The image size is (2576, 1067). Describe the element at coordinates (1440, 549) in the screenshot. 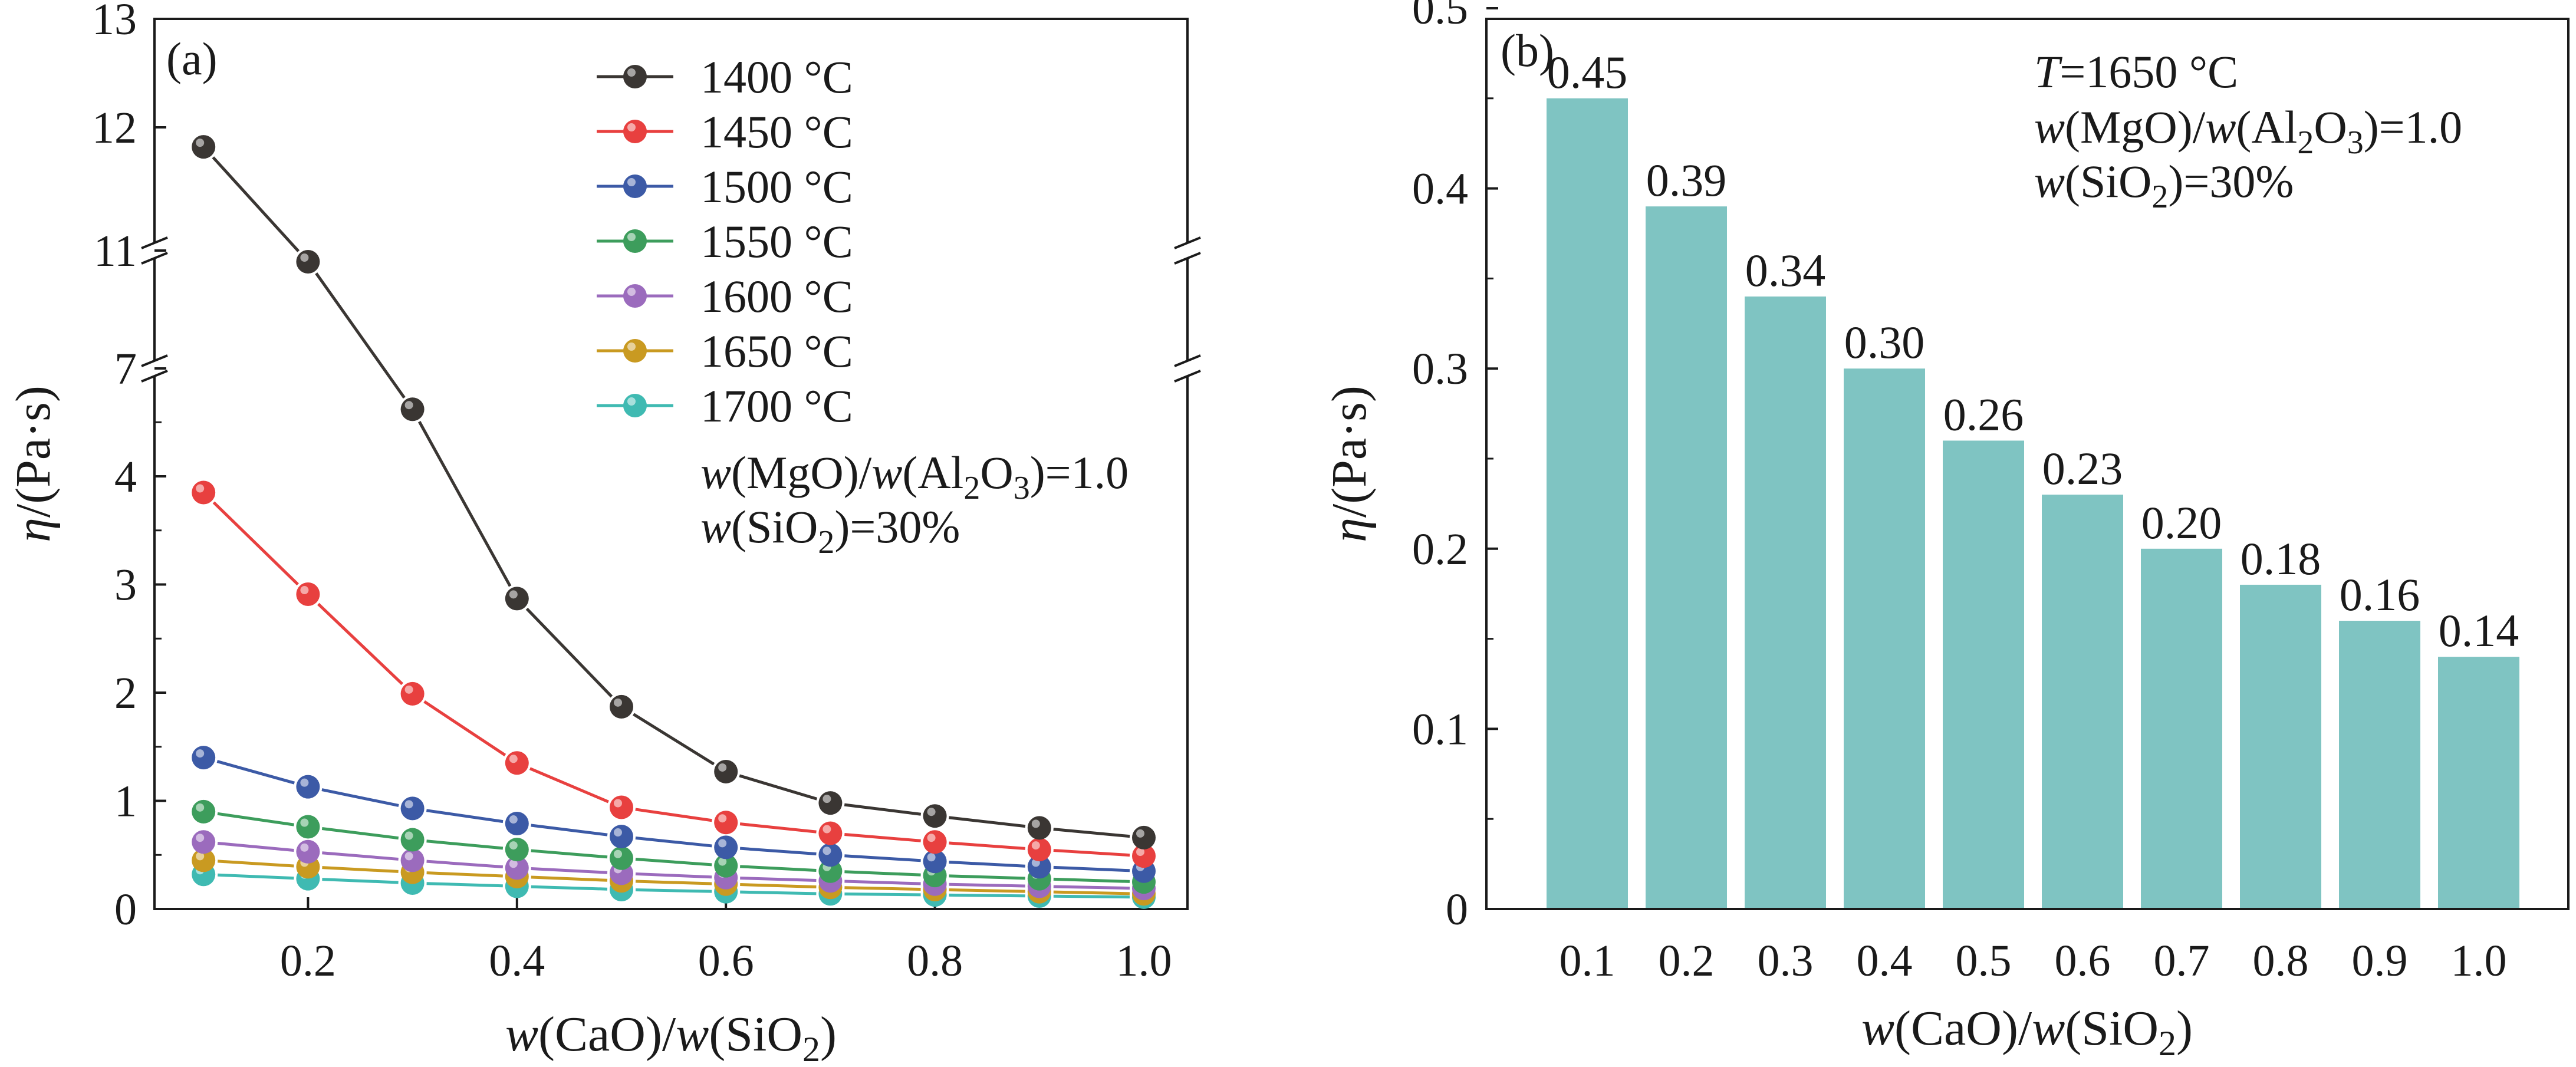

I see `y-tick-label: 0.2` at that location.